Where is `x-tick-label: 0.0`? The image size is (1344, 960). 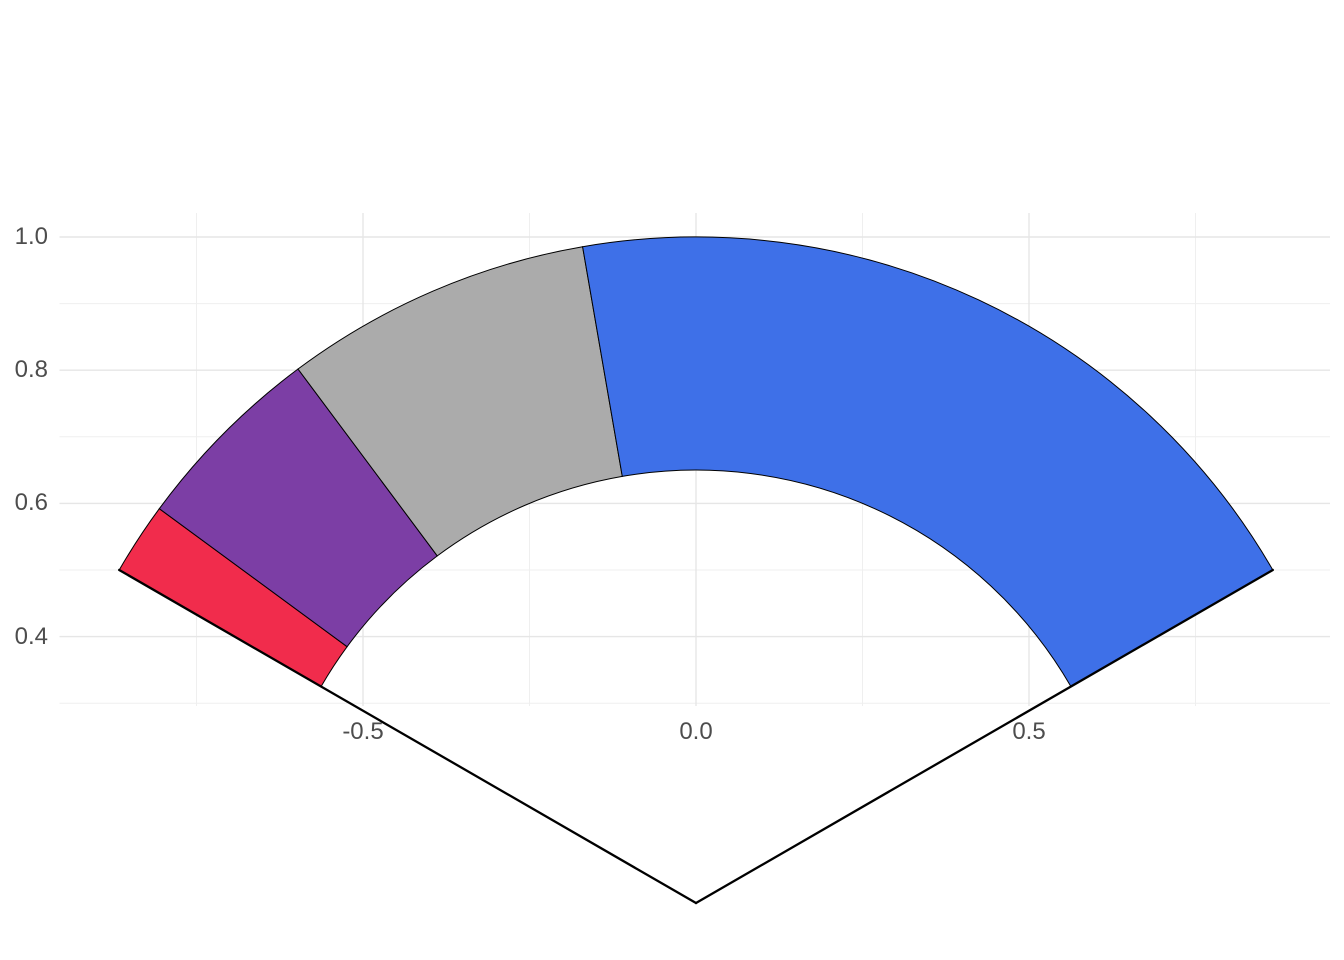 x-tick-label: 0.0 is located at coordinates (696, 731).